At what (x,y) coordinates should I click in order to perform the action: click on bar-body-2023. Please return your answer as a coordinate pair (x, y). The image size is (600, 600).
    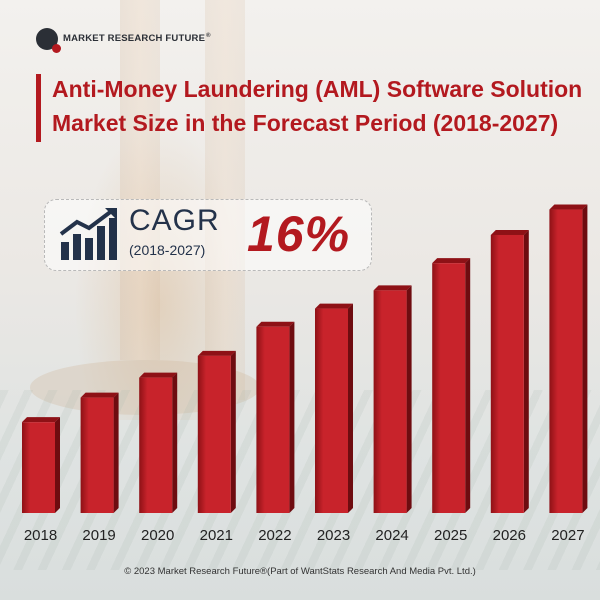
    Looking at the image, I should click on (331, 410).